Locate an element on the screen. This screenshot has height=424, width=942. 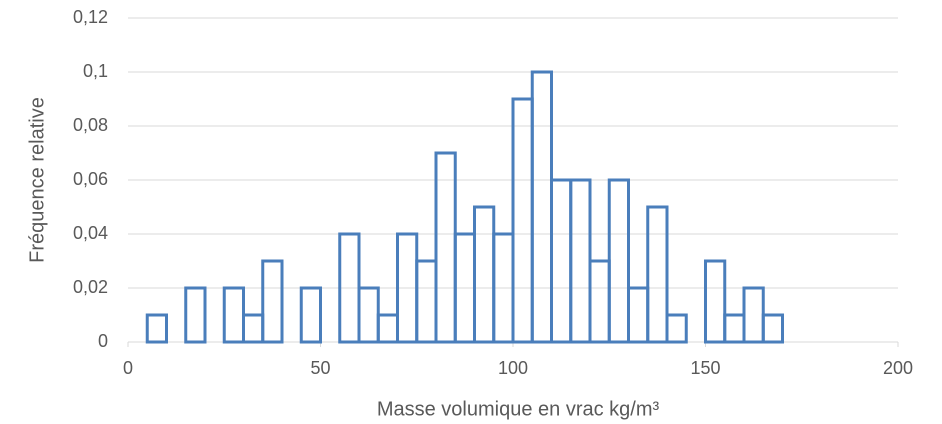
y-tick-label: 0,08 is located at coordinates (90, 125).